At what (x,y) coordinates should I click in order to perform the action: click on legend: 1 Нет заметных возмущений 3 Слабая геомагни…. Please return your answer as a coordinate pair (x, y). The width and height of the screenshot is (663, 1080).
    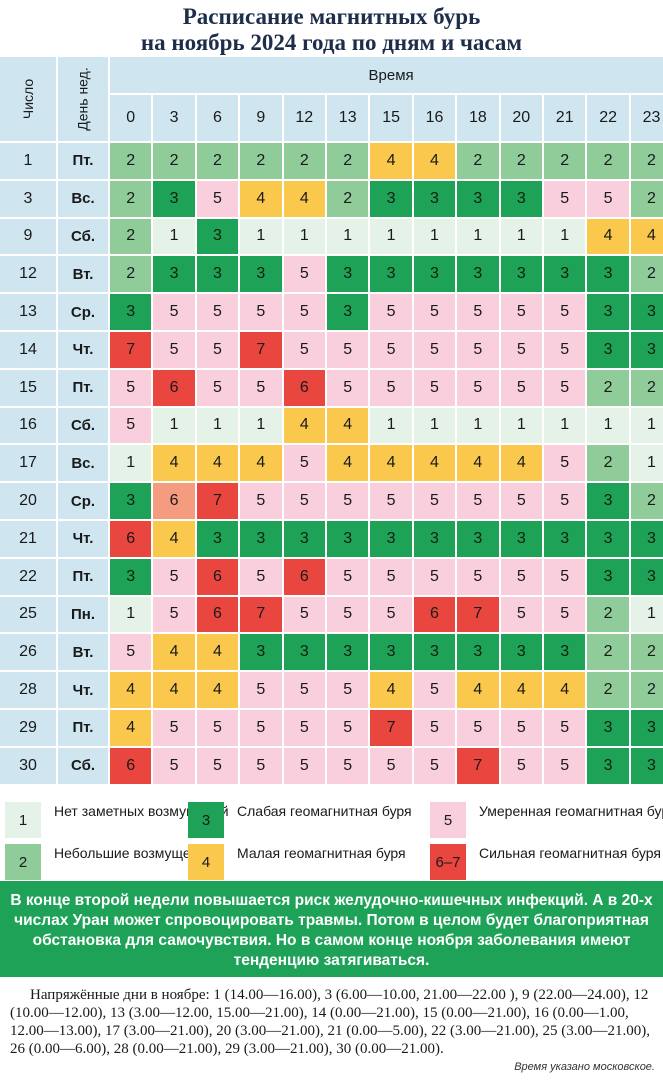
    Looking at the image, I should click on (331, 839).